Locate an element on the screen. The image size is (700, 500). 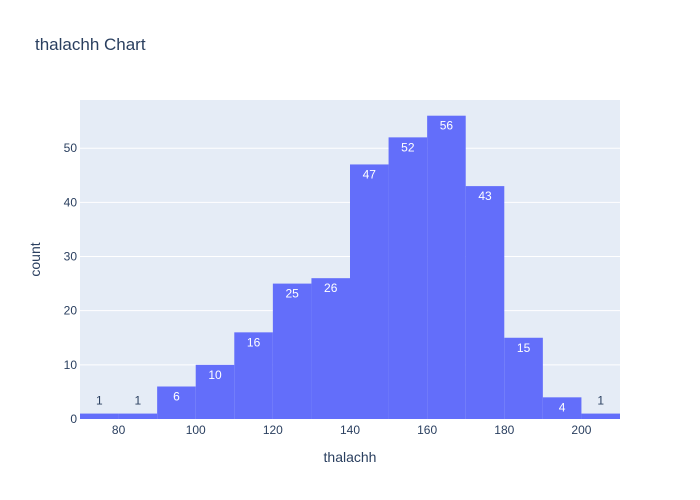
chart-title: thalachh Chart is located at coordinates (90, 44).